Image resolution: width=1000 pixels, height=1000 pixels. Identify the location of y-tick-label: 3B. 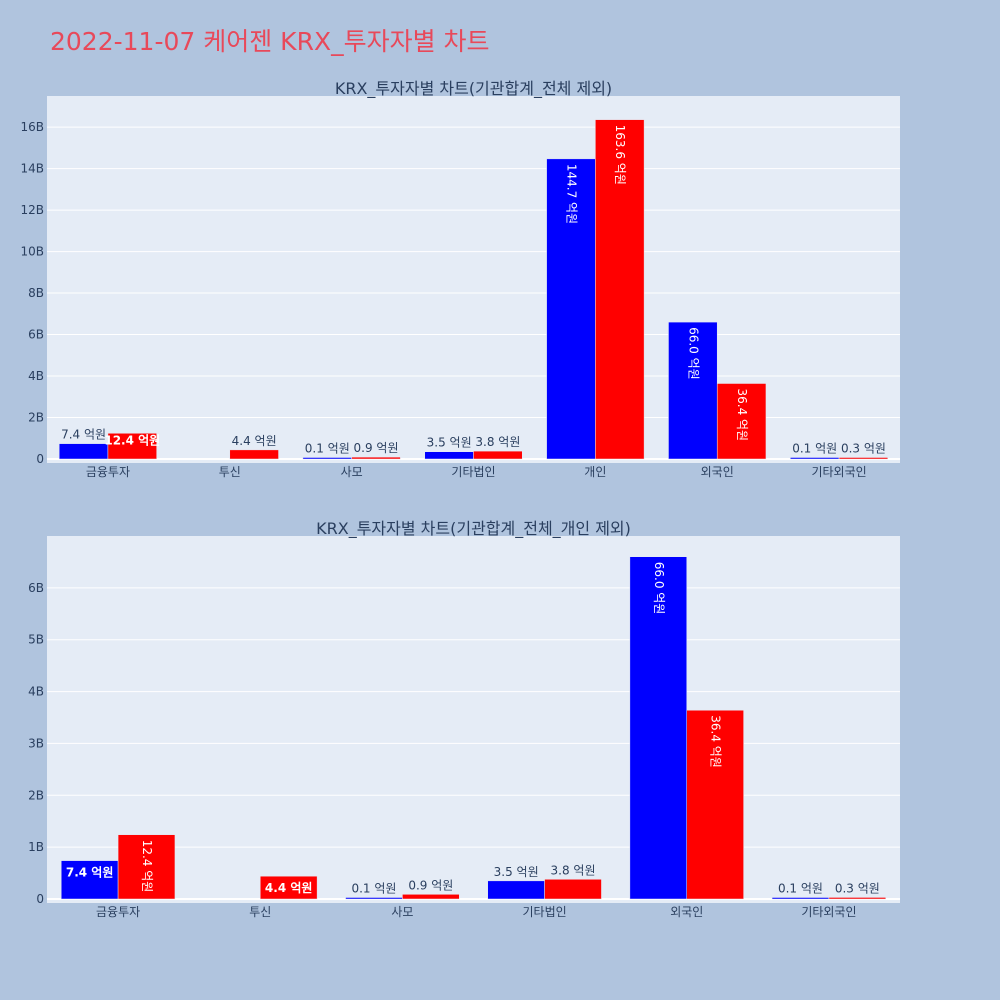
(36, 743).